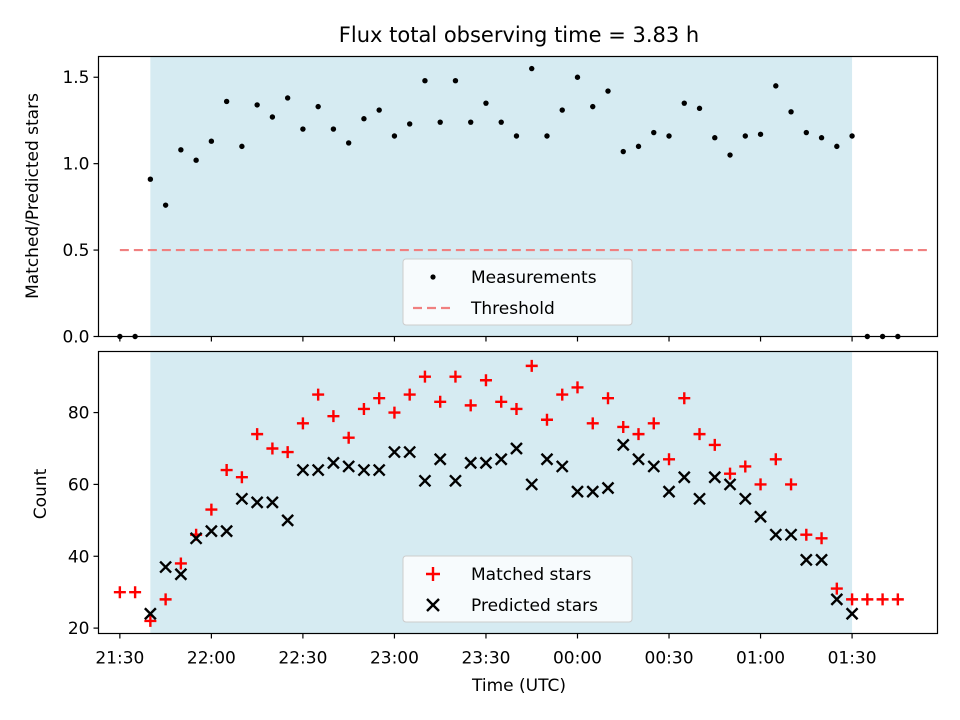 This screenshot has width=960, height=720. What do you see at coordinates (394, 659) in the screenshot?
I see `bottom-x-tick-label-3: 23:00` at bounding box center [394, 659].